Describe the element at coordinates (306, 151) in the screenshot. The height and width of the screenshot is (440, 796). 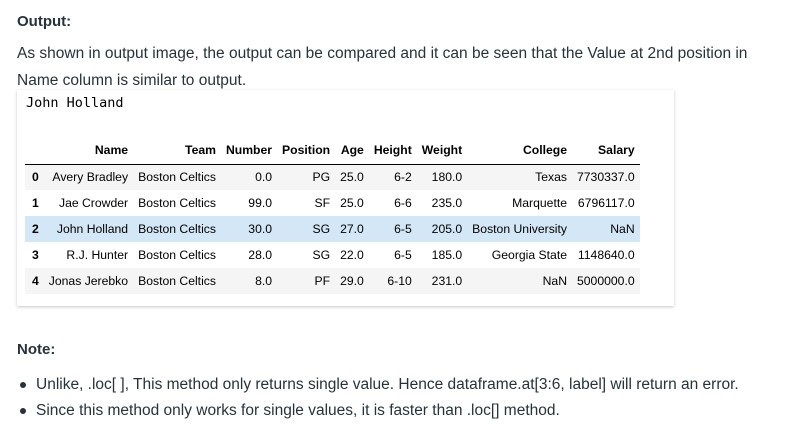
I see `column-header: Position` at that location.